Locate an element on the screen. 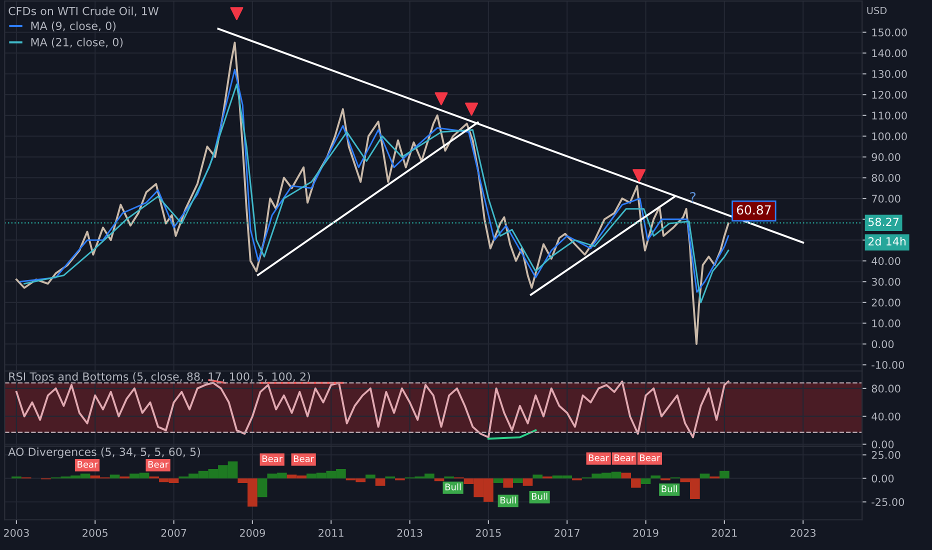 The width and height of the screenshot is (932, 550). annotation: ? is located at coordinates (693, 197).